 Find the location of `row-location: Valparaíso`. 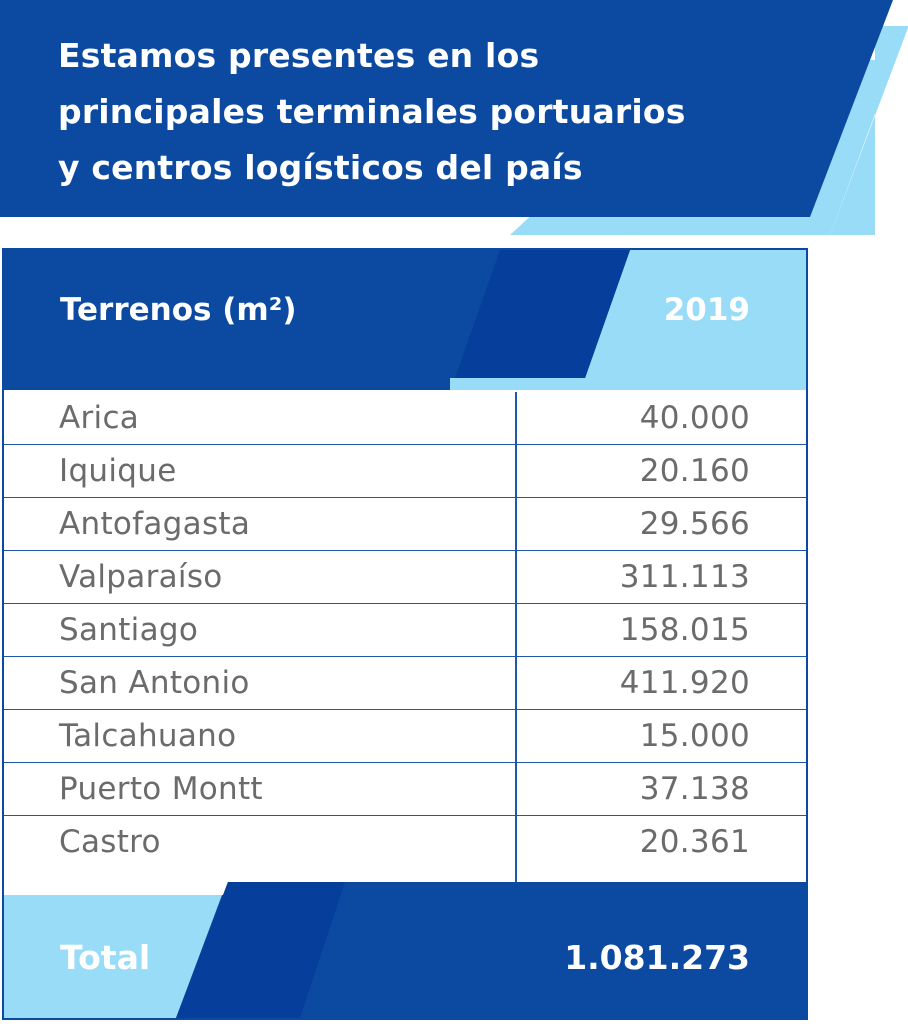

row-location: Valparaíso is located at coordinates (141, 577).